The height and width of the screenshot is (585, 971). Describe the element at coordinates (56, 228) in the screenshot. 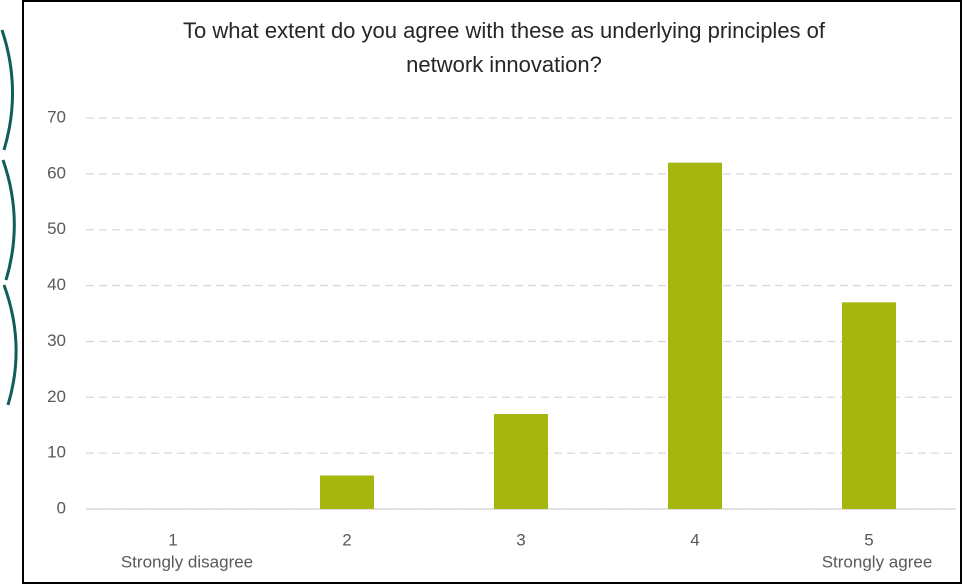

I see `y-tick-label: 50` at that location.